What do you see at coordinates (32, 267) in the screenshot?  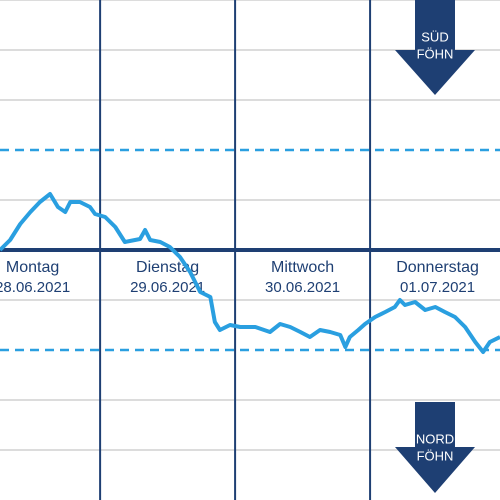 I see `day-name: Montag` at bounding box center [32, 267].